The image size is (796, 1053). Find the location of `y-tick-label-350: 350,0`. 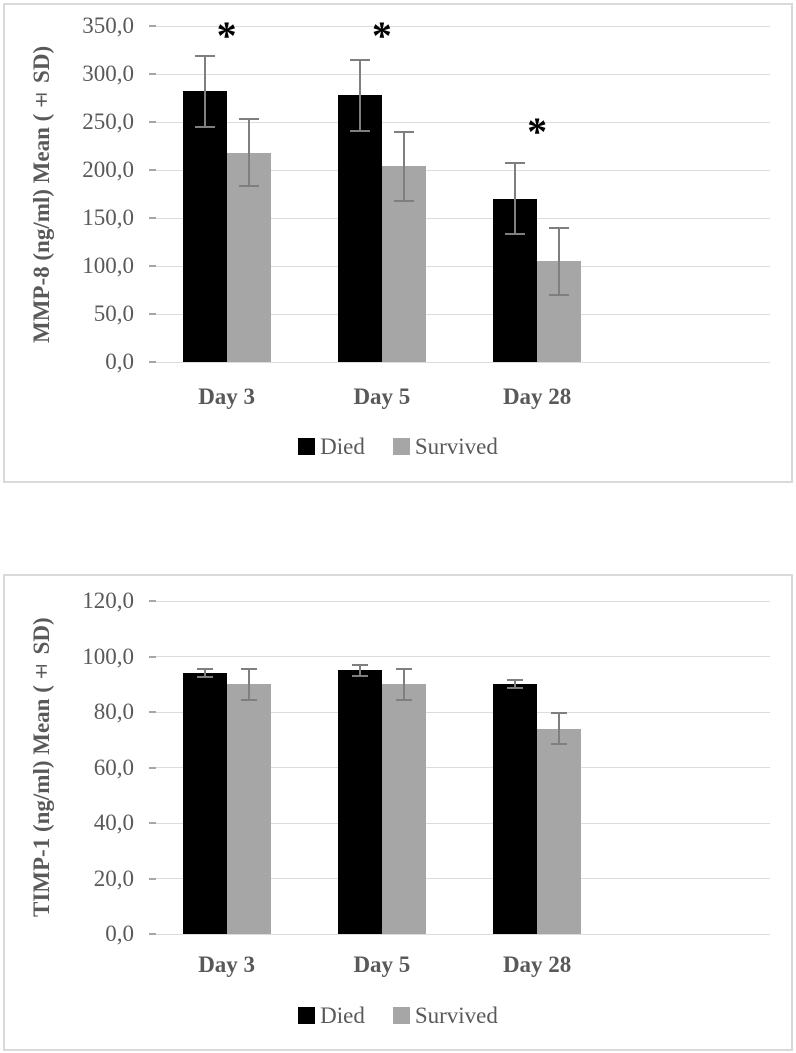

y-tick-label-350: 350,0 is located at coordinates (108, 25).